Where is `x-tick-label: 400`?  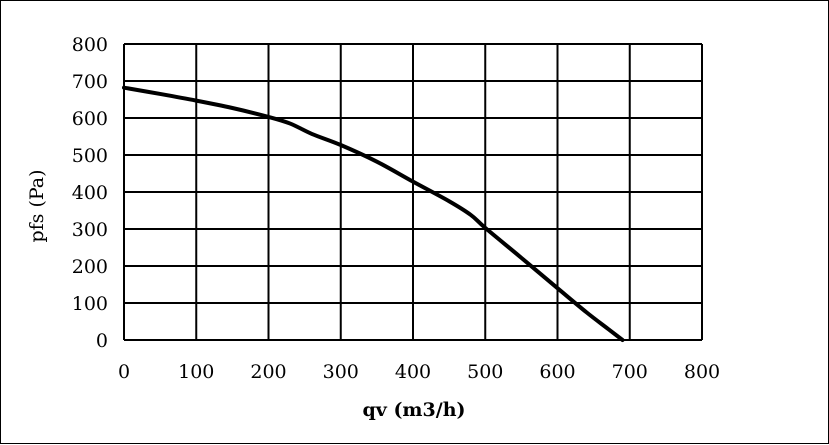
x-tick-label: 400 is located at coordinates (413, 372).